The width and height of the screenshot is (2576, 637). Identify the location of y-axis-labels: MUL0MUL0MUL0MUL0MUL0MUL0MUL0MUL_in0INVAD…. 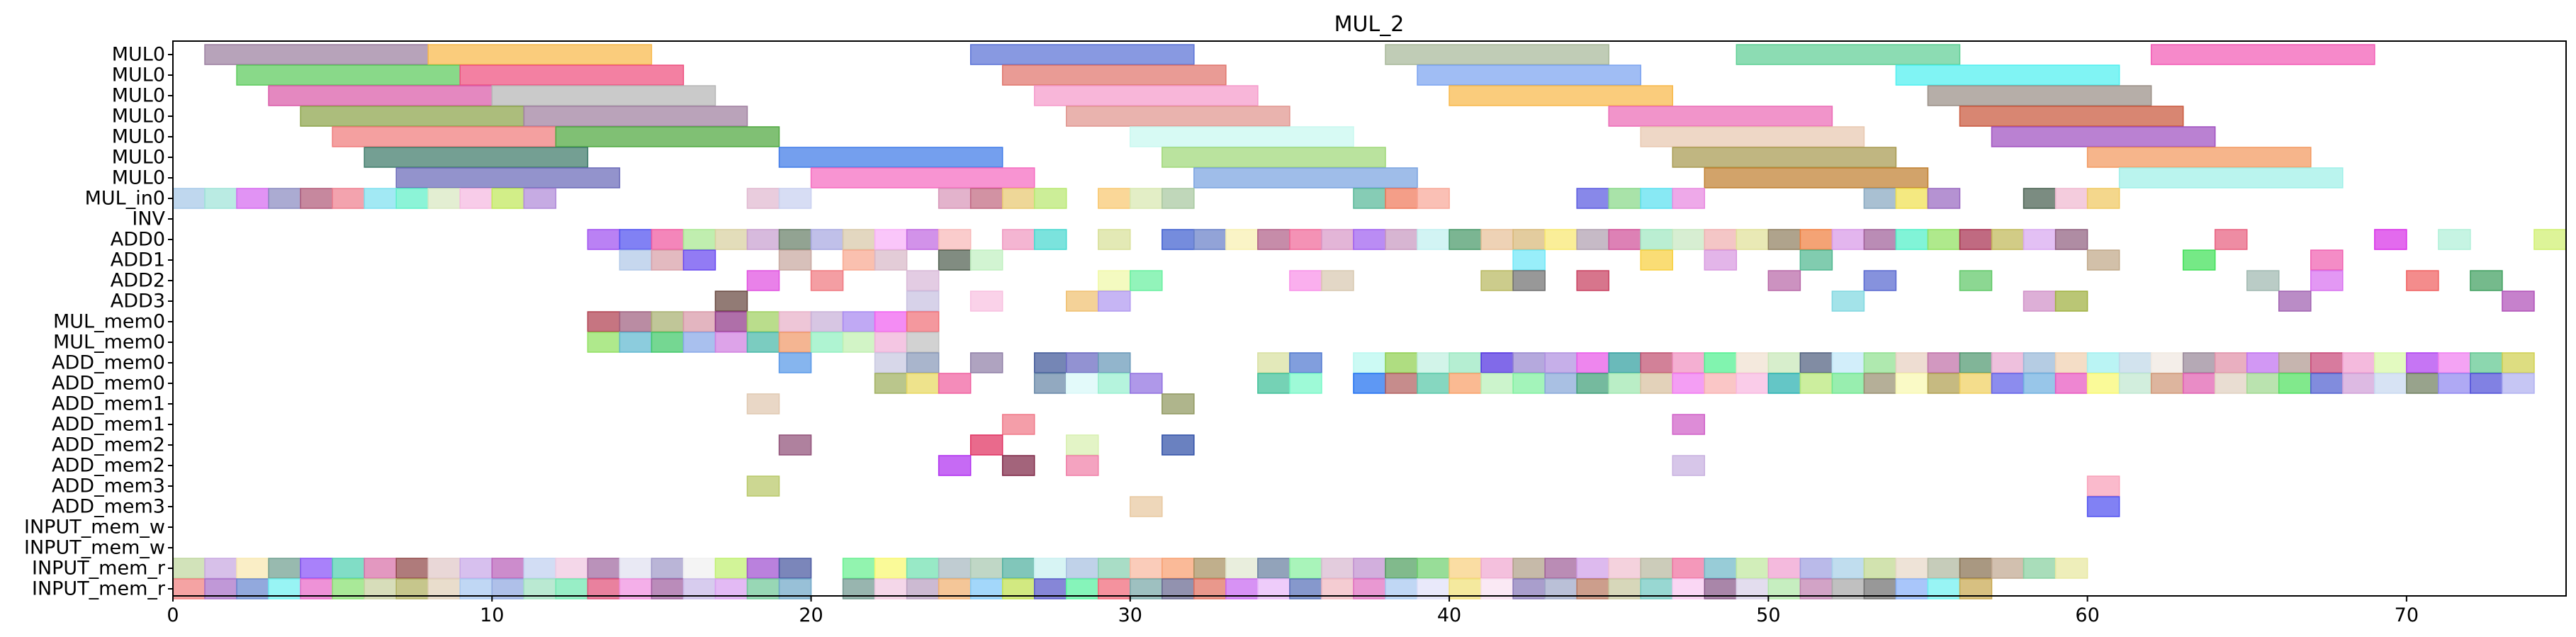
(98, 322).